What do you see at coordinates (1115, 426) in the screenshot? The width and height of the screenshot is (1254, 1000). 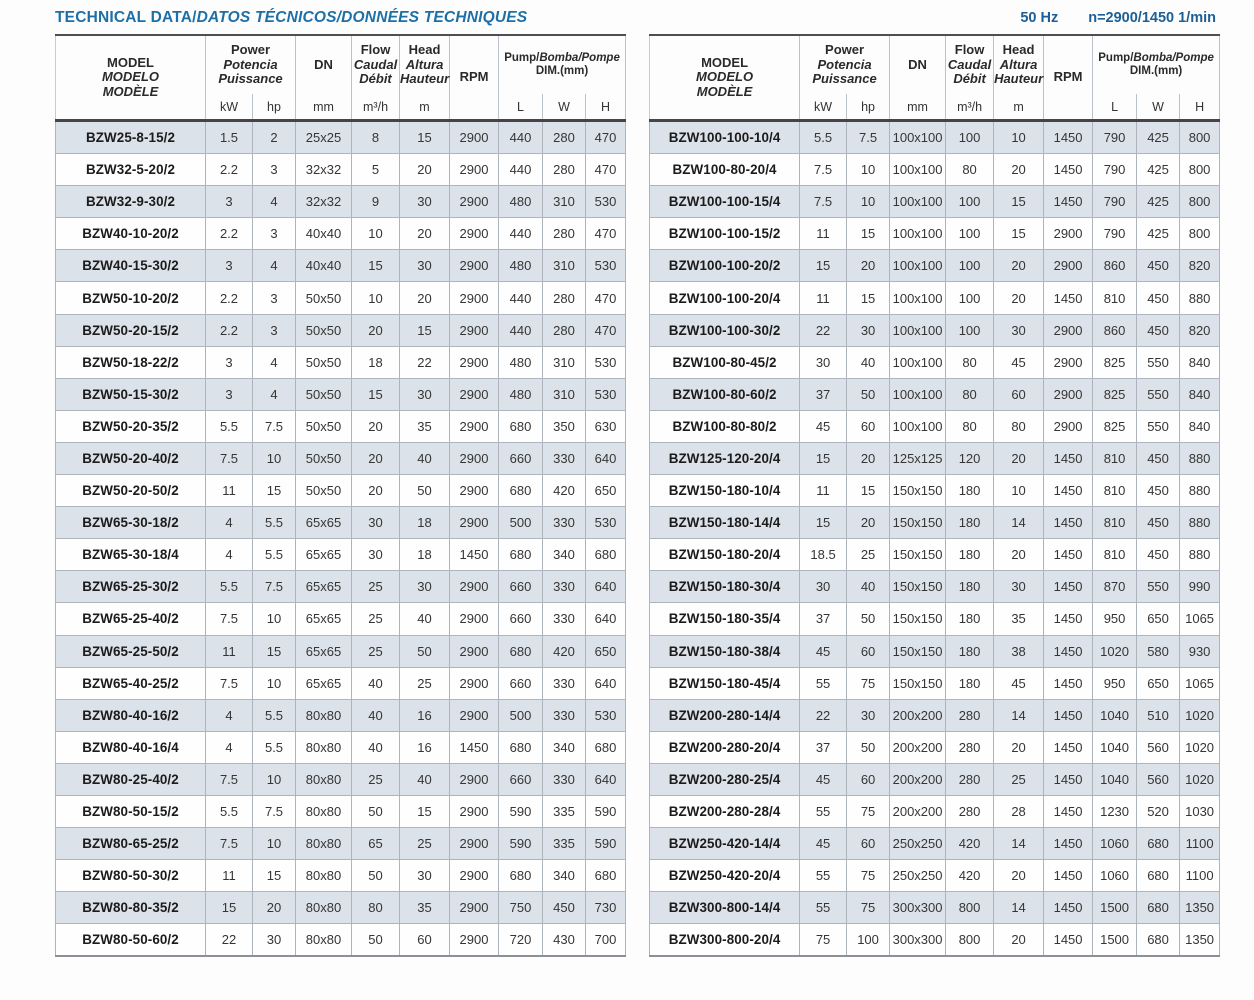 I see `value-cell: 825` at bounding box center [1115, 426].